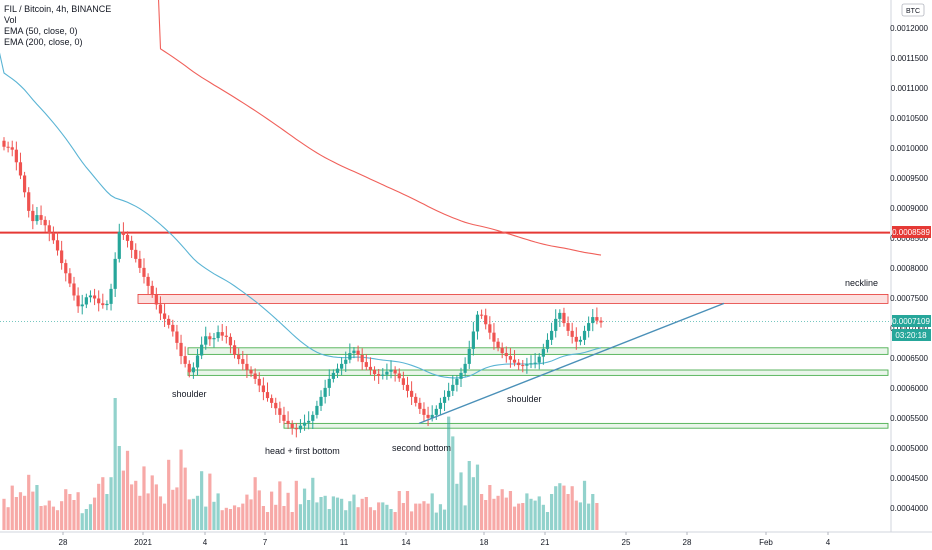 The image size is (932, 550). Describe the element at coordinates (445, 539) in the screenshot. I see `time-axis: 28 2021 4 7 11 14 18 21 25 28 Feb 4` at that location.